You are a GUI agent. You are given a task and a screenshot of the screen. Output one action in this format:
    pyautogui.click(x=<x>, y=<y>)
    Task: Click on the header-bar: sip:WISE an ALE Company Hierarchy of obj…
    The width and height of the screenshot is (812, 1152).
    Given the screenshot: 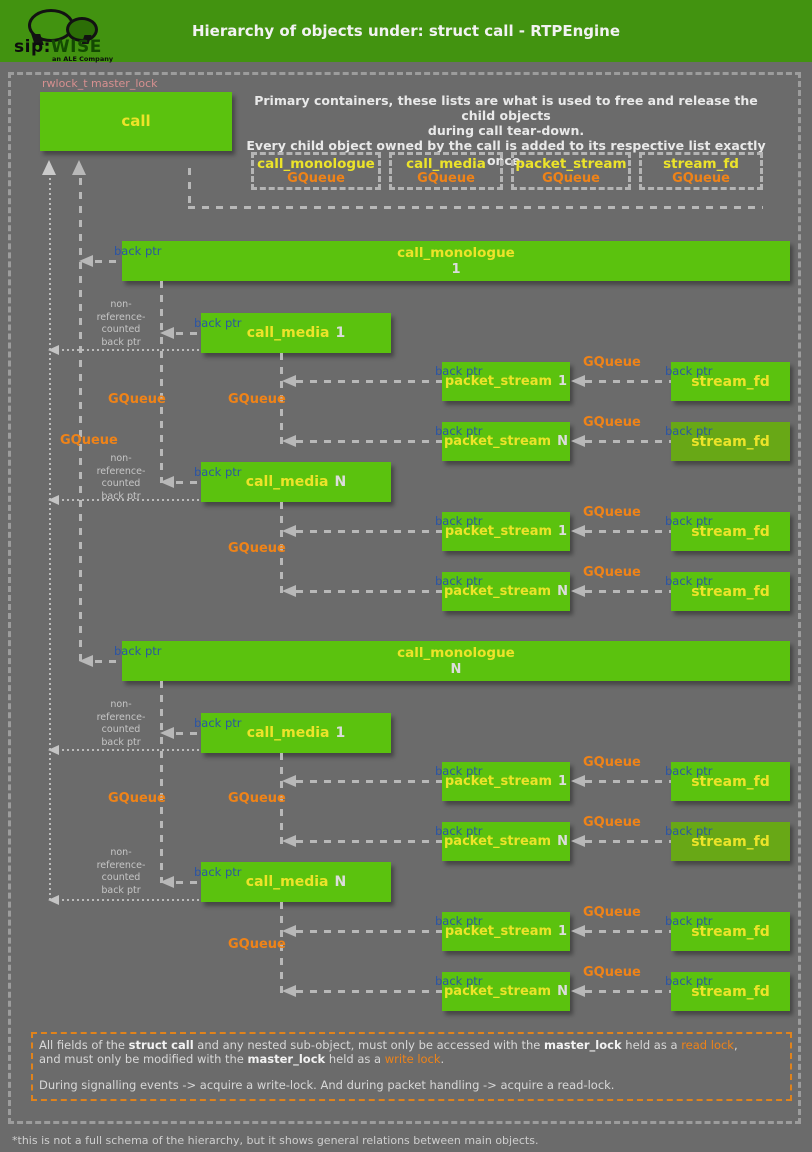 What is the action you would take?
    pyautogui.click(x=406, y=31)
    